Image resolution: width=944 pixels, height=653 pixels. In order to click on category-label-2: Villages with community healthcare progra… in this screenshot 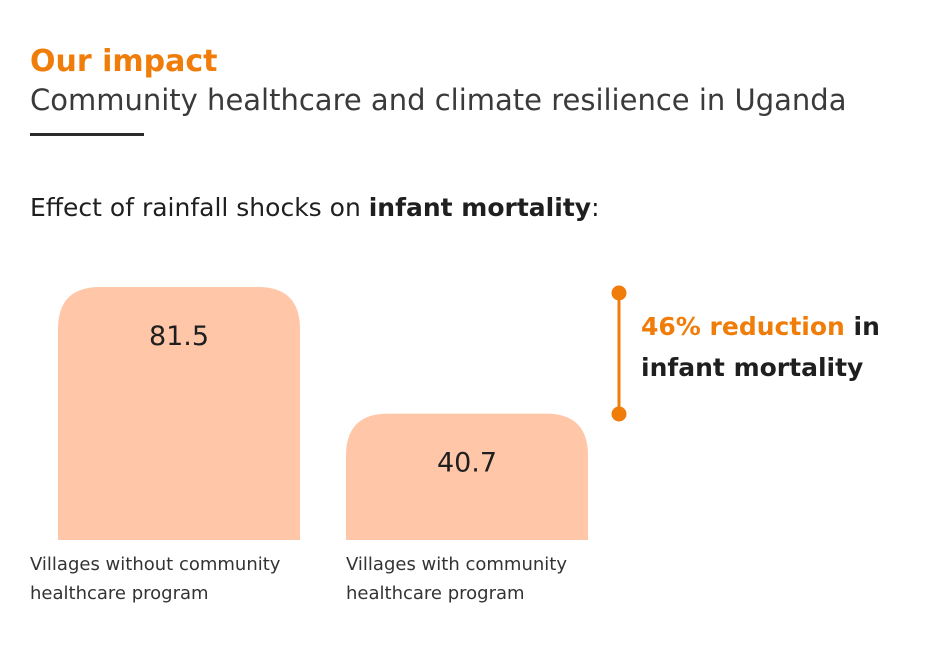, I will do `click(491, 579)`.